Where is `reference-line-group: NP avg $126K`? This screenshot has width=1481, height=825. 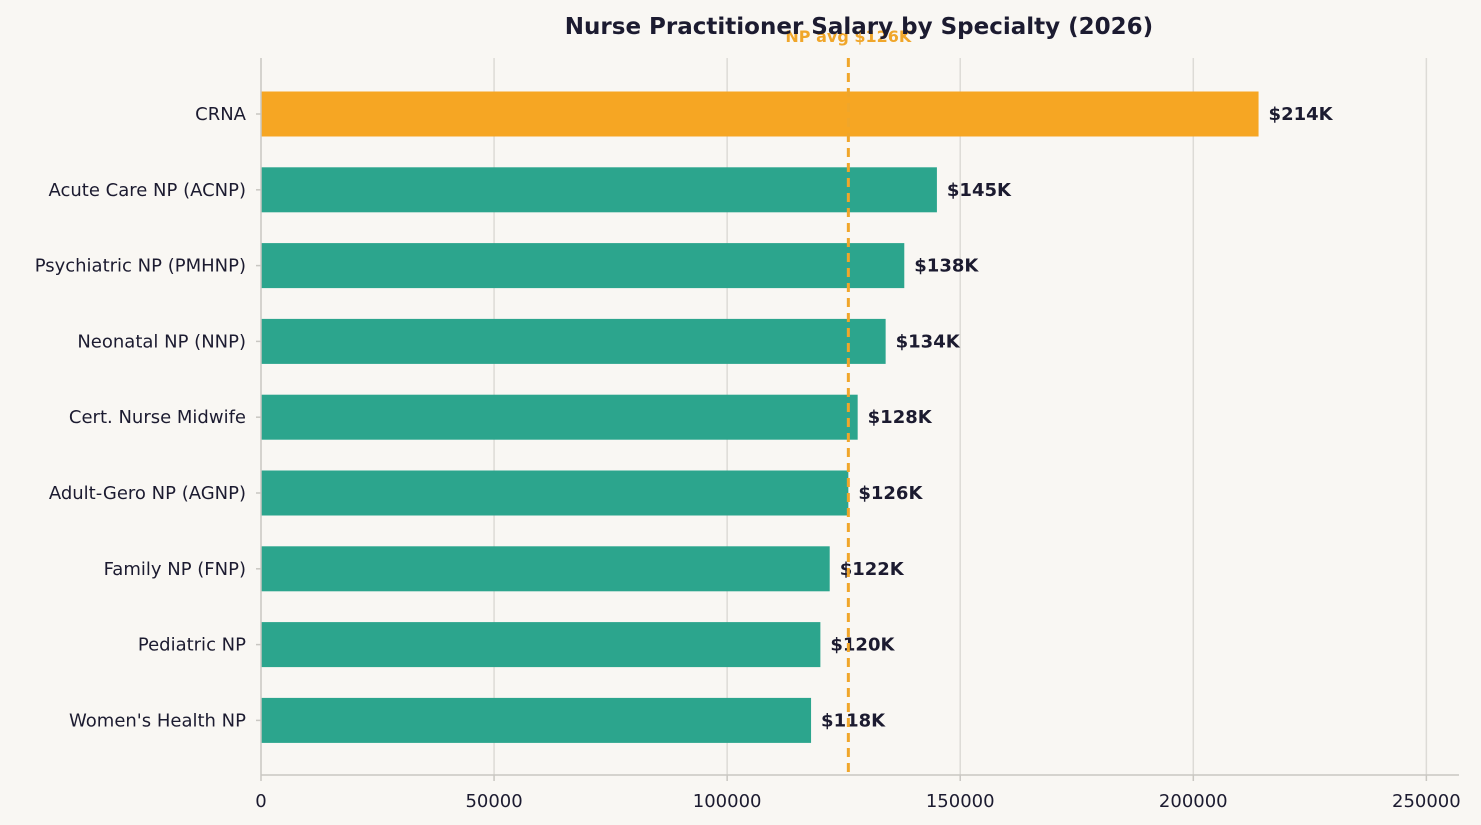
reference-line-group: NP avg $126K is located at coordinates (848, 401).